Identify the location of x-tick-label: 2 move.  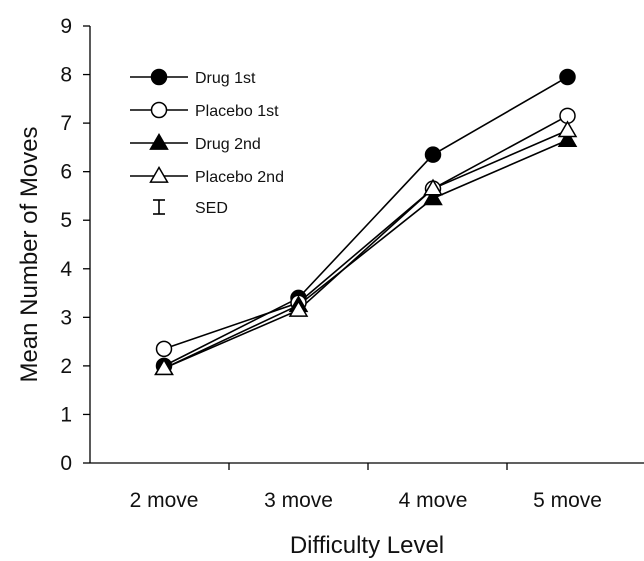
(164, 500).